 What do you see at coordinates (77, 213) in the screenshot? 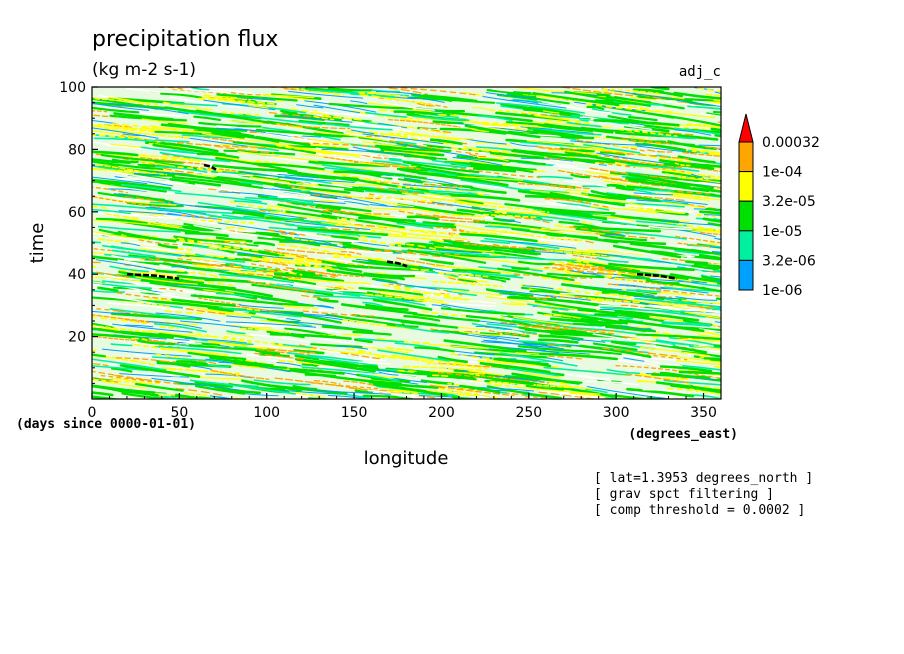
I see `y-tick-label: 60` at bounding box center [77, 213].